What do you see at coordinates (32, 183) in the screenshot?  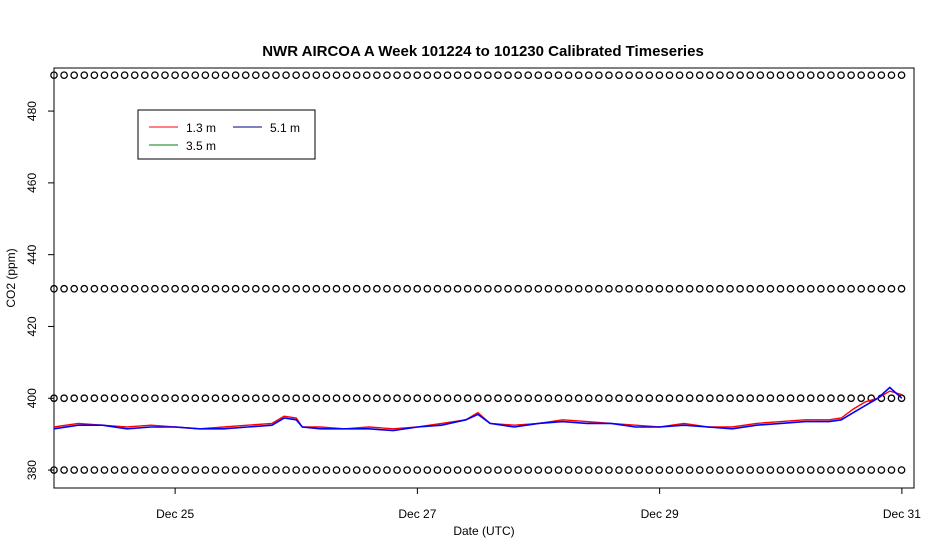 I see `y-tick-label: 460` at bounding box center [32, 183].